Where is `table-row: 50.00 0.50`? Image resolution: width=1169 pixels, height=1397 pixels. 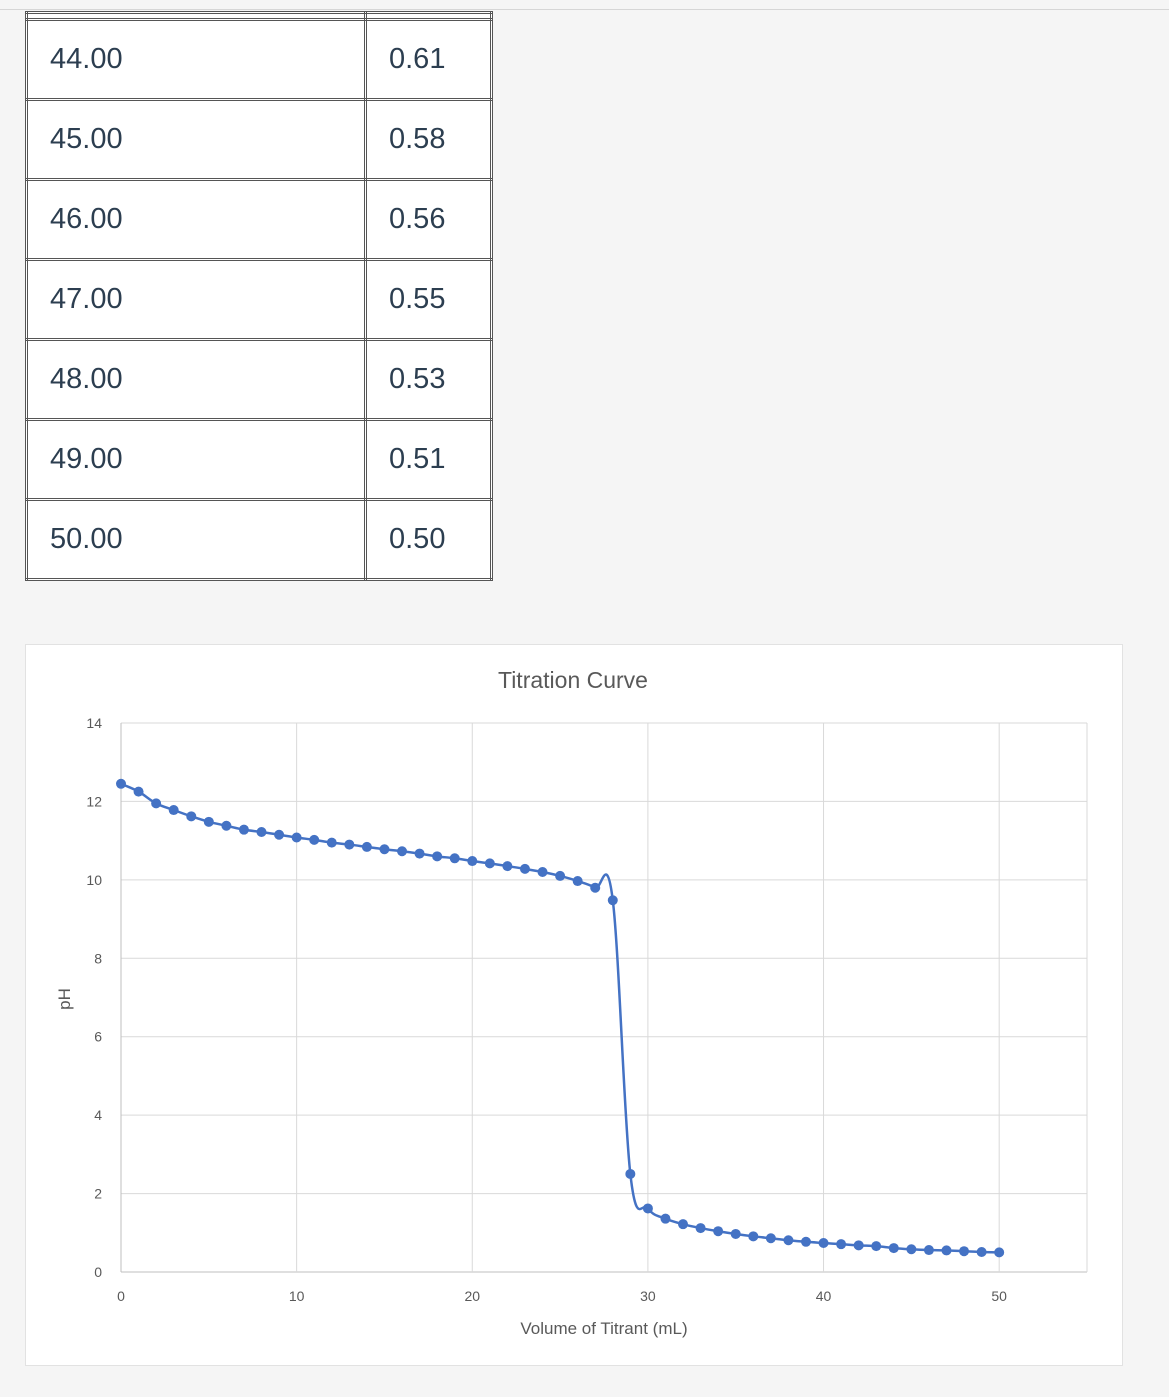
table-row: 50.00 0.50 is located at coordinates (259, 539).